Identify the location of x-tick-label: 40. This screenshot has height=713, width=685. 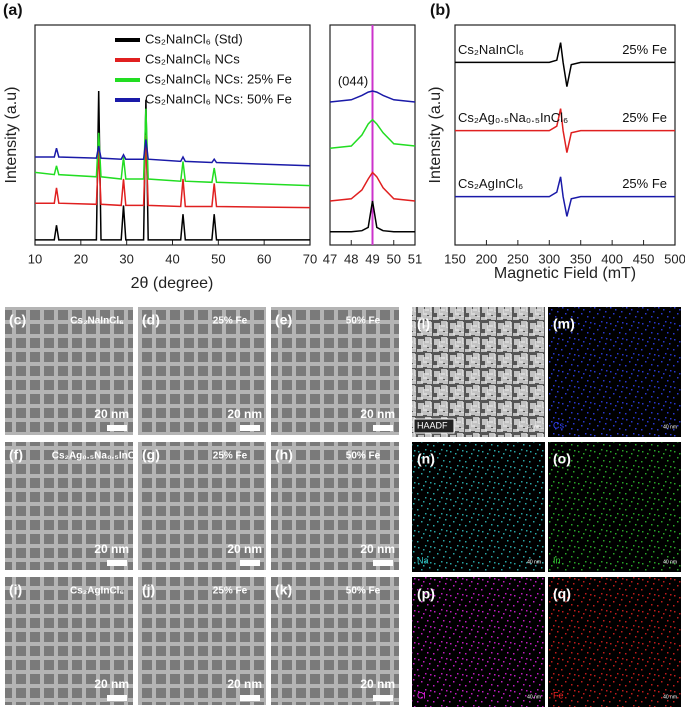
(172, 258).